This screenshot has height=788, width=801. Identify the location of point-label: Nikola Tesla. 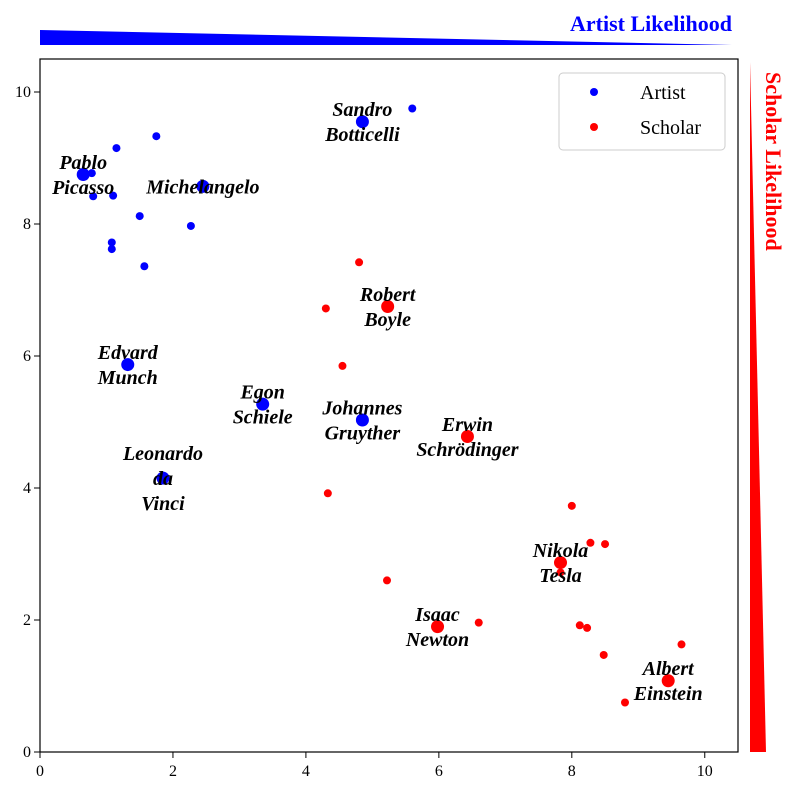
(560, 563).